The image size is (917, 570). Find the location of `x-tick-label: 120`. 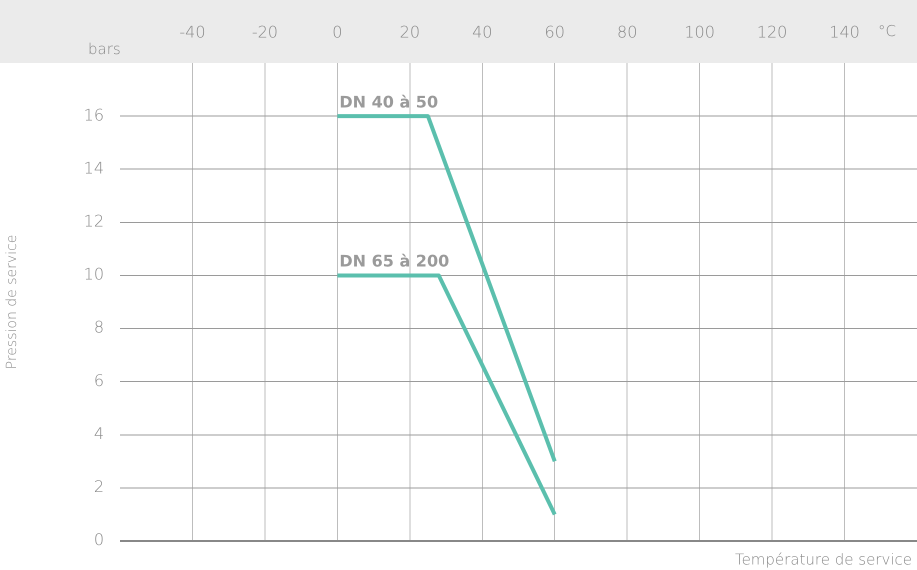

x-tick-label: 120 is located at coordinates (772, 32).